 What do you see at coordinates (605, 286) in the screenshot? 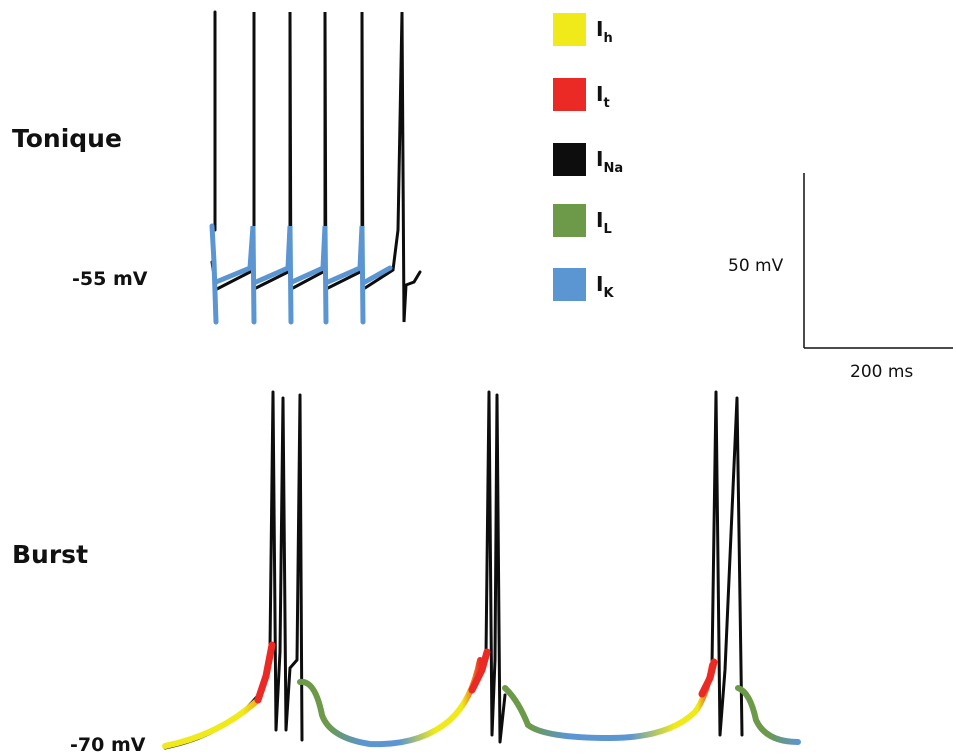
I see `legend-label-ik: IK` at bounding box center [605, 286].